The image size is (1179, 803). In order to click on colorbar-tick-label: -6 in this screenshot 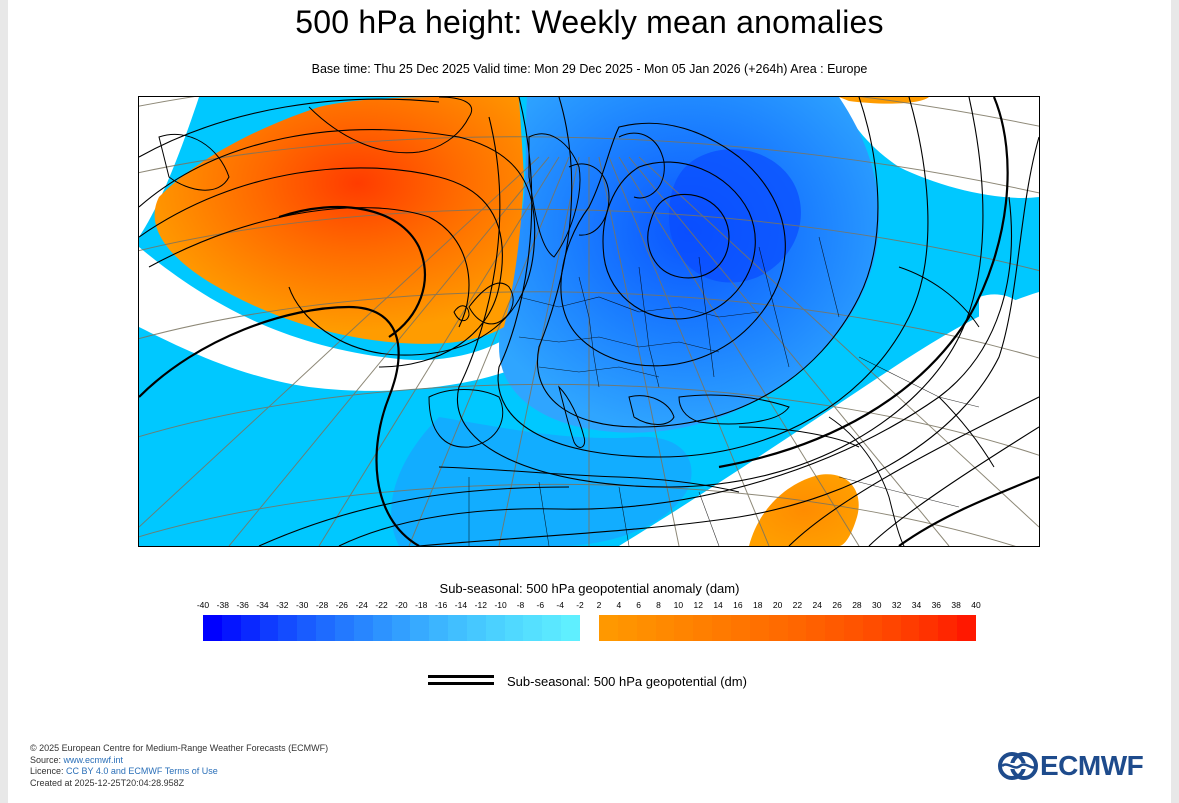, I will do `click(540, 605)`.